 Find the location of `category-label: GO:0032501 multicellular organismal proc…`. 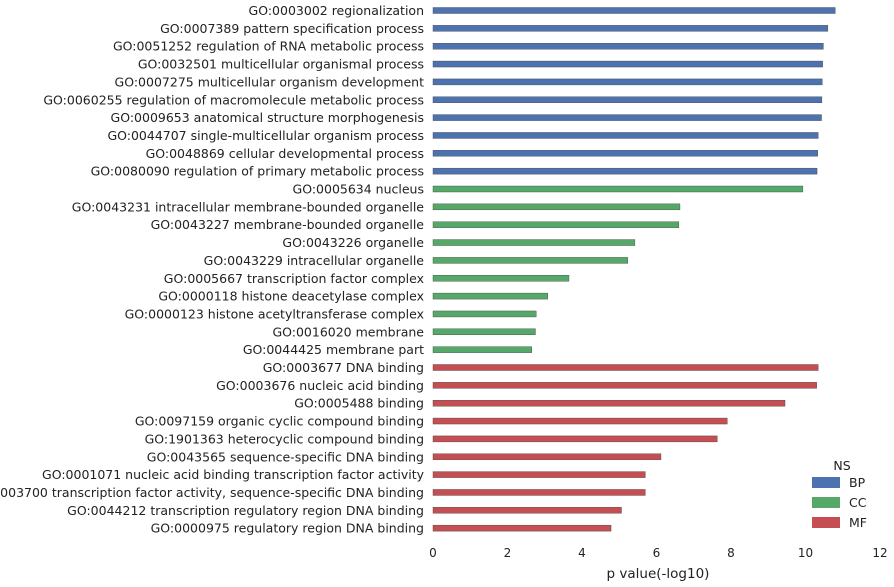

category-label: GO:0032501 multicellular organismal proc… is located at coordinates (281, 64).